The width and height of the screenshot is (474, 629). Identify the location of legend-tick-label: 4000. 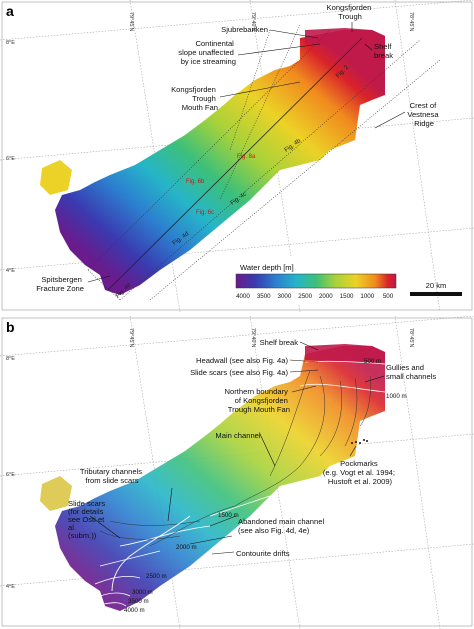
(243, 296).